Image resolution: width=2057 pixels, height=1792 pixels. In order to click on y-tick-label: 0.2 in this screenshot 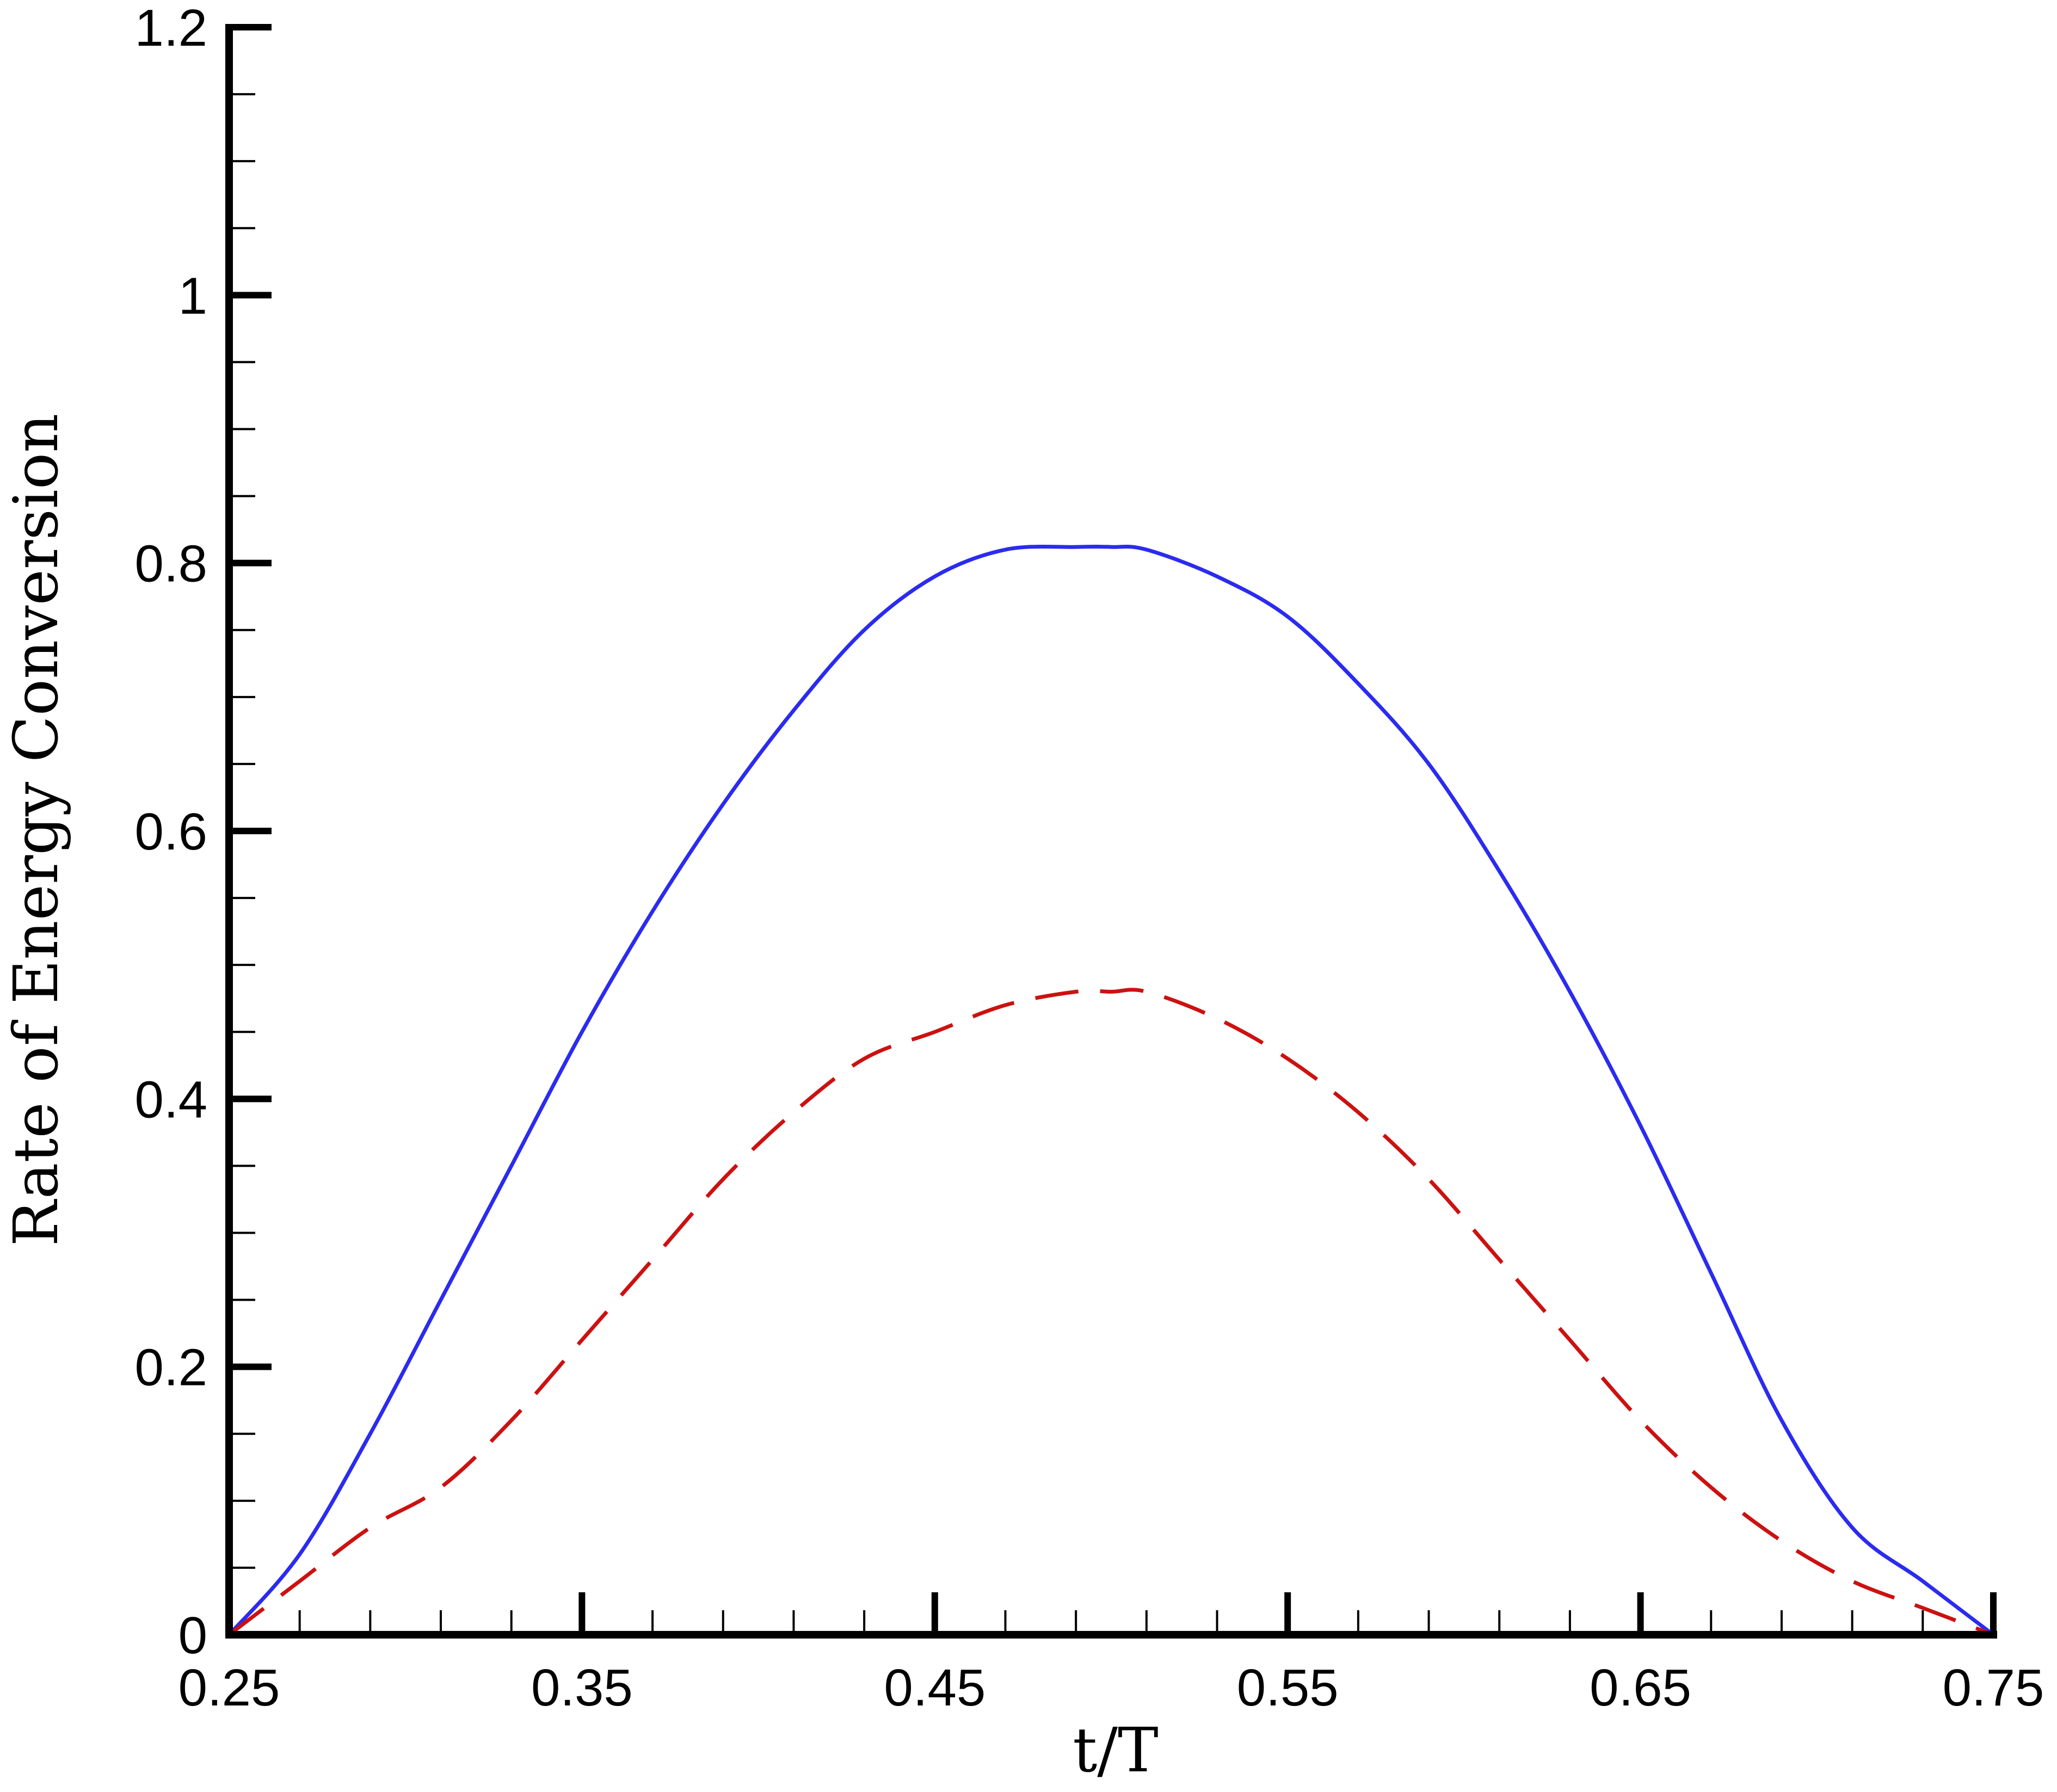, I will do `click(171, 1368)`.